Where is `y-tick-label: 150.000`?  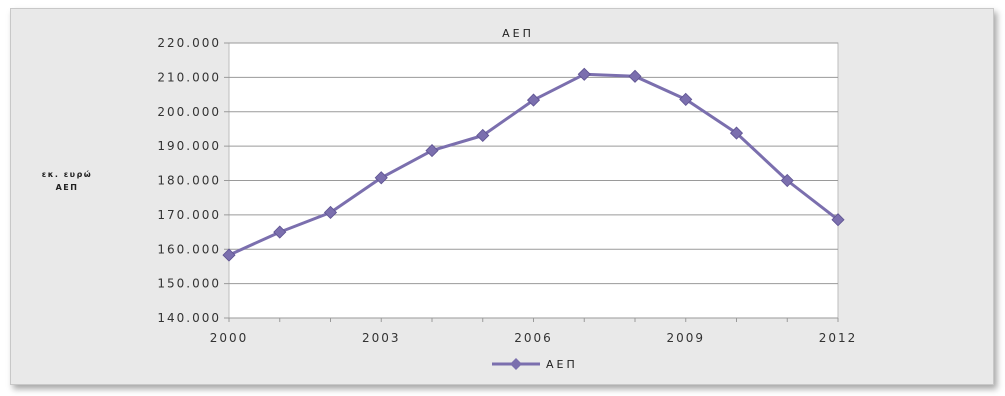
y-tick-label: 150.000 is located at coordinates (189, 284).